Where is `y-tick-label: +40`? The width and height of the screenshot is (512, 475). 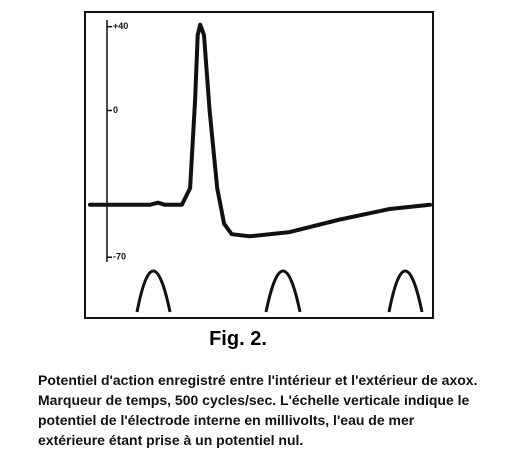 y-tick-label: +40 is located at coordinates (120, 26).